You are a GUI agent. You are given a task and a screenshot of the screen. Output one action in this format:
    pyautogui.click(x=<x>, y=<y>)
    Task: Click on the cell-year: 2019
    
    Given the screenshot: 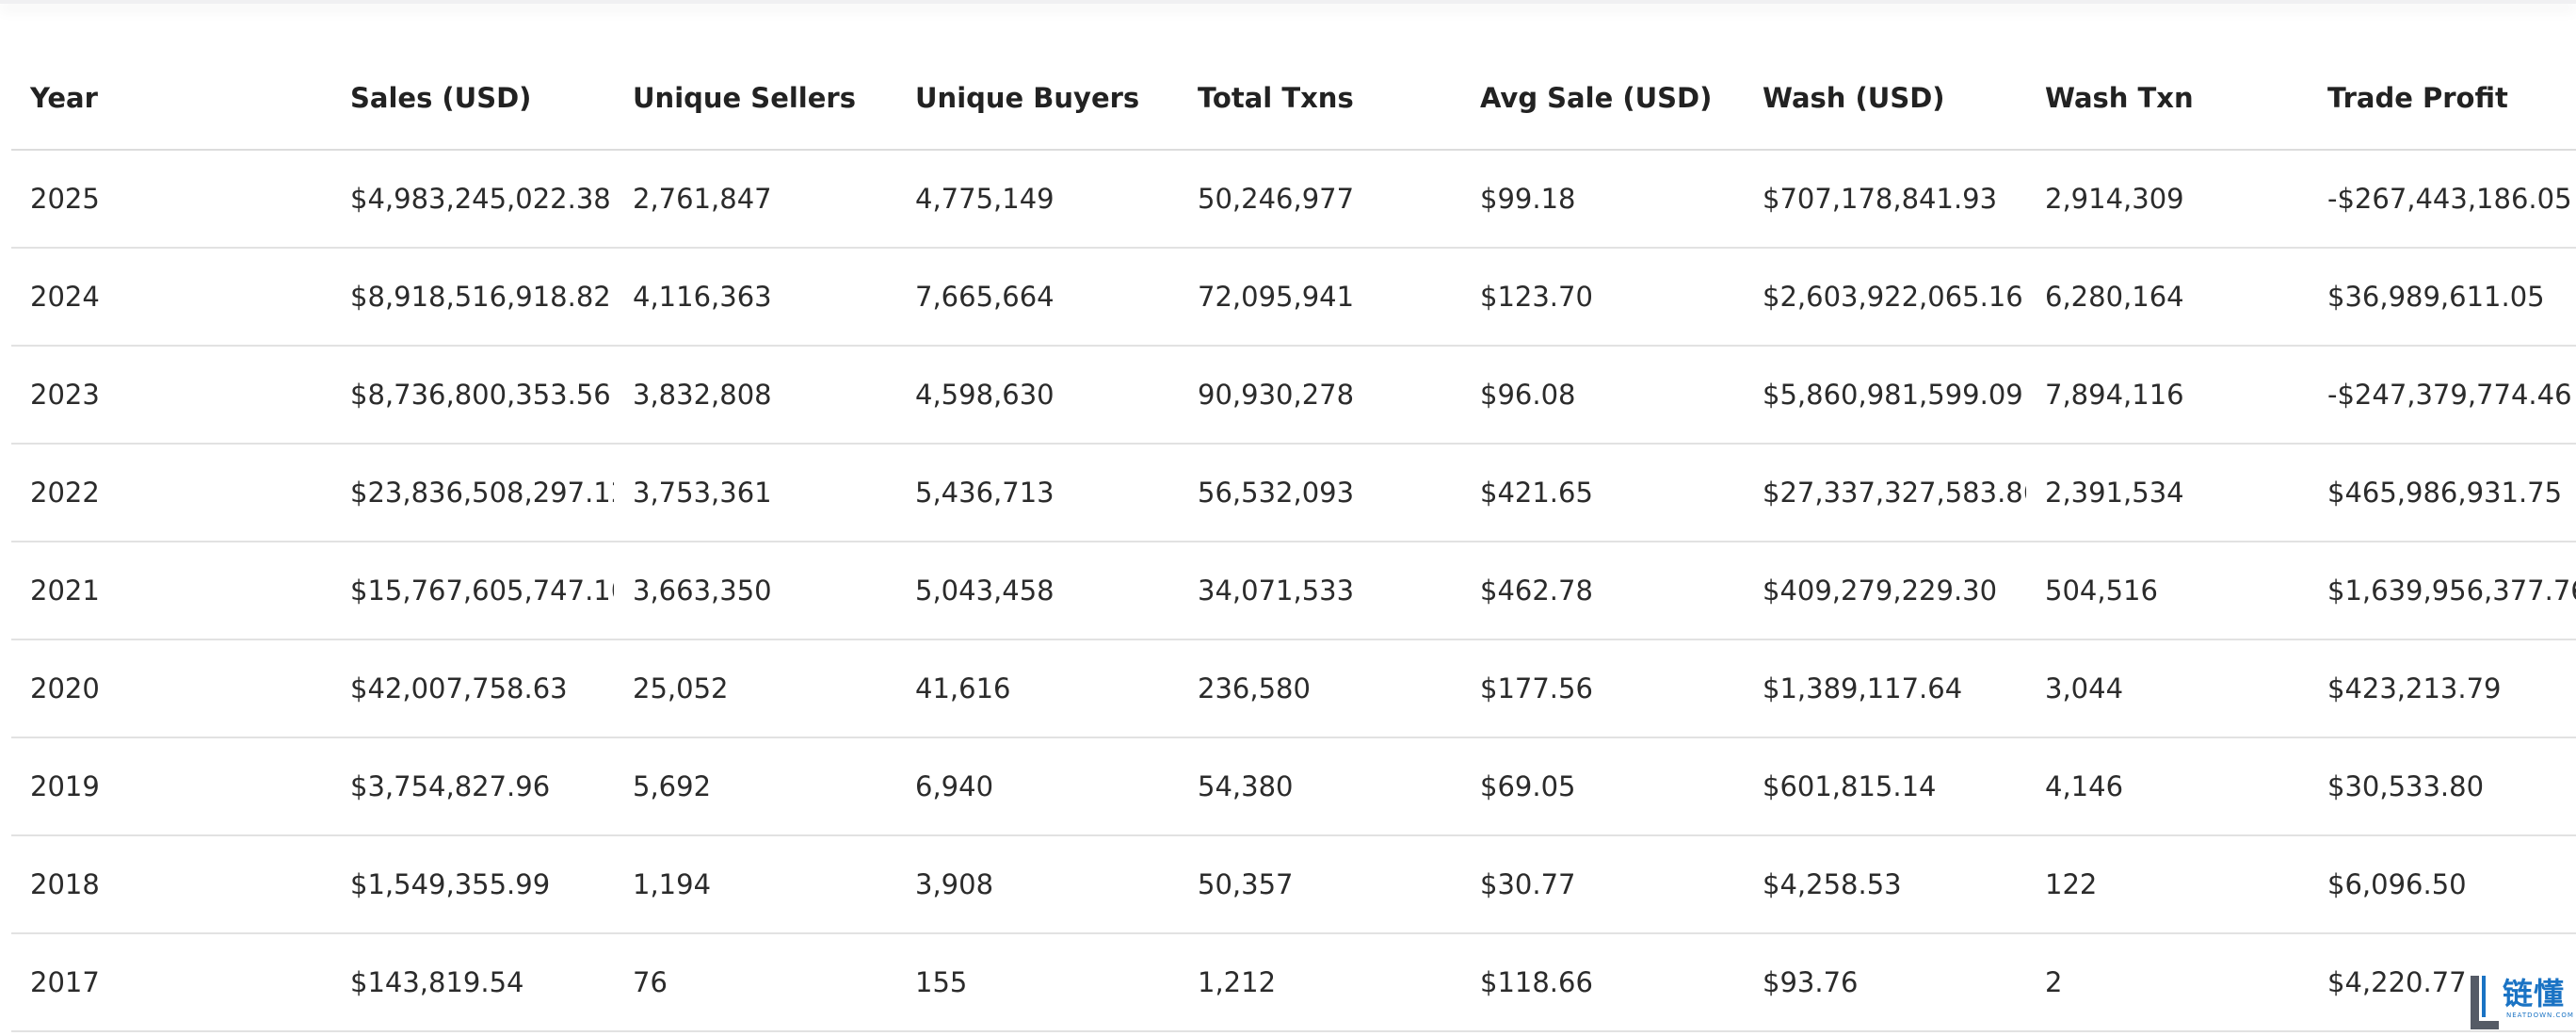 What is the action you would take?
    pyautogui.click(x=171, y=787)
    